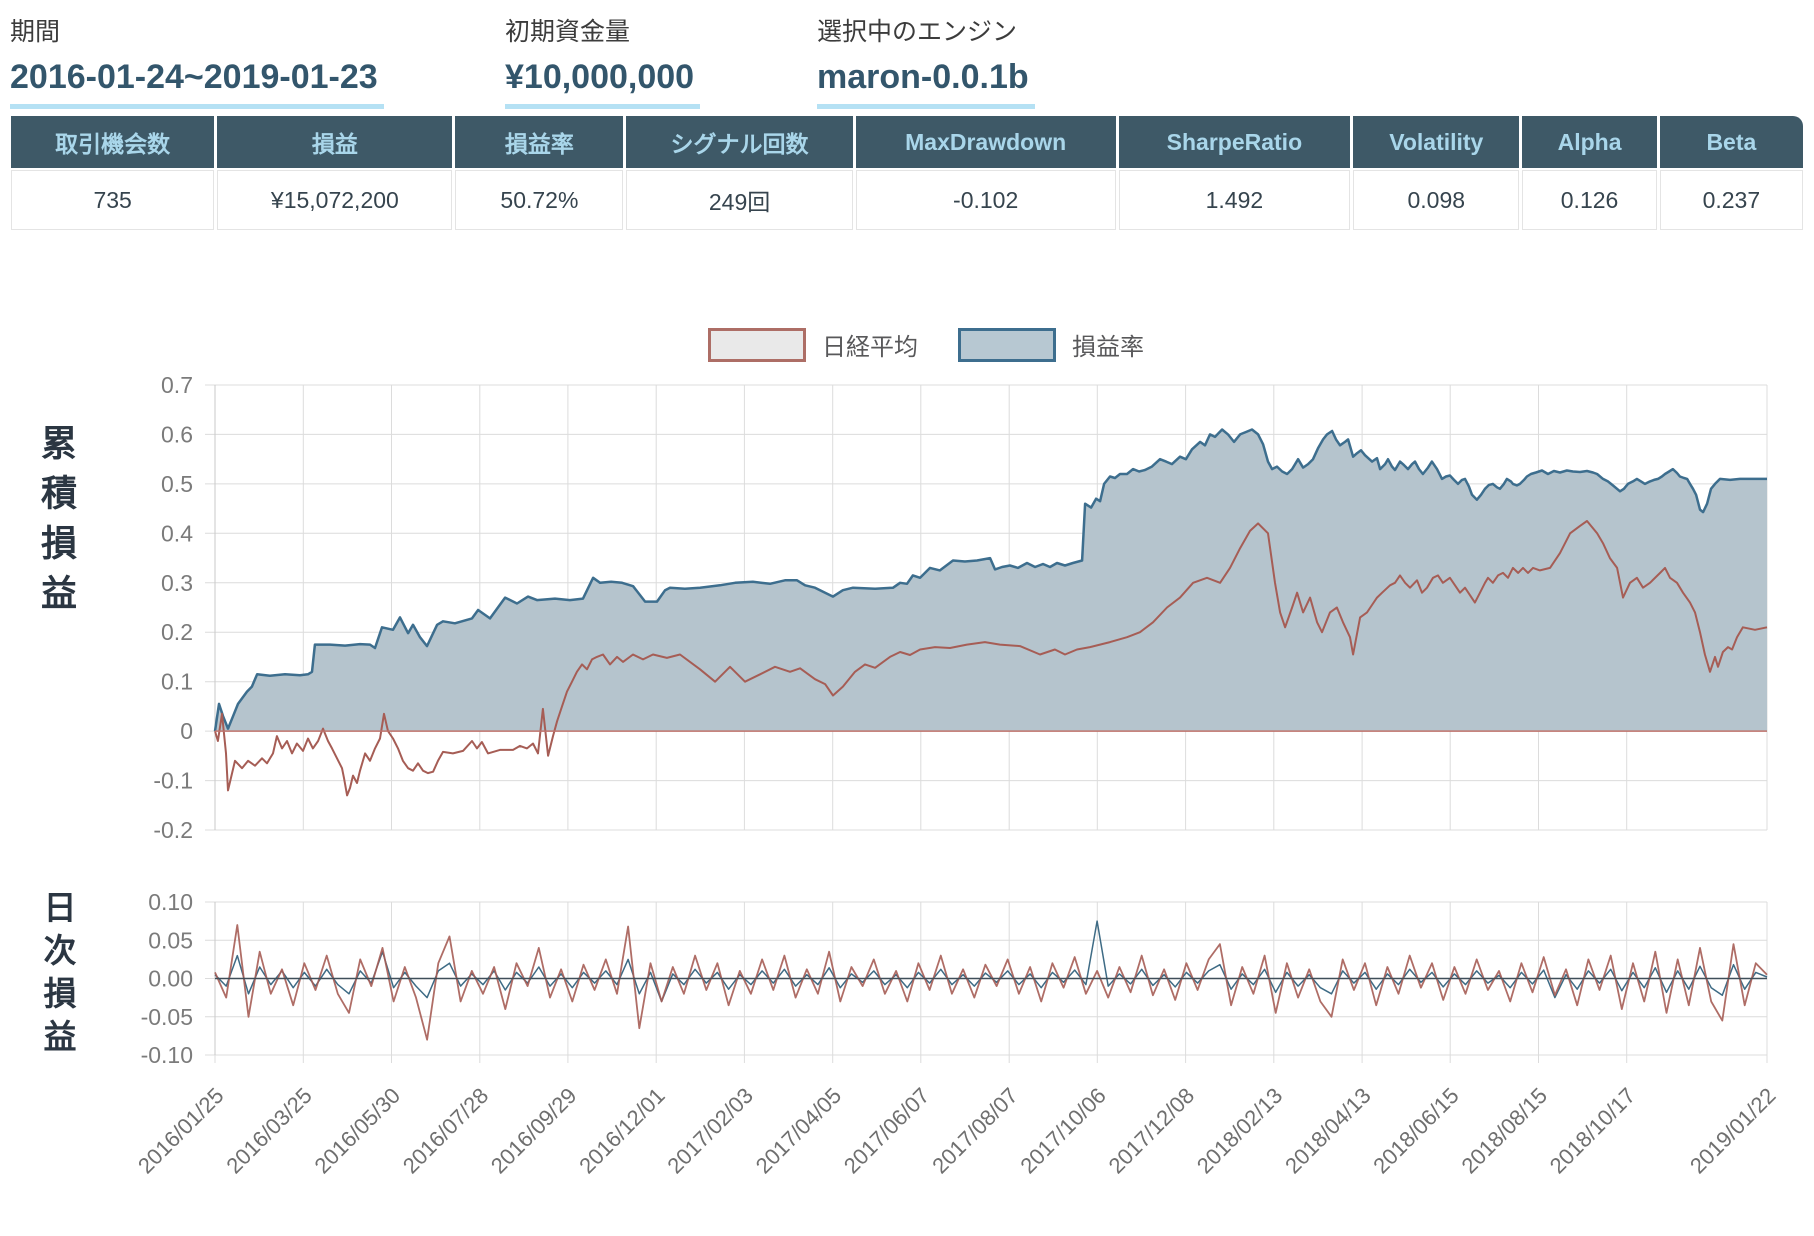  Describe the element at coordinates (757, 344) in the screenshot. I see `nikkei-legend-swatch` at that location.